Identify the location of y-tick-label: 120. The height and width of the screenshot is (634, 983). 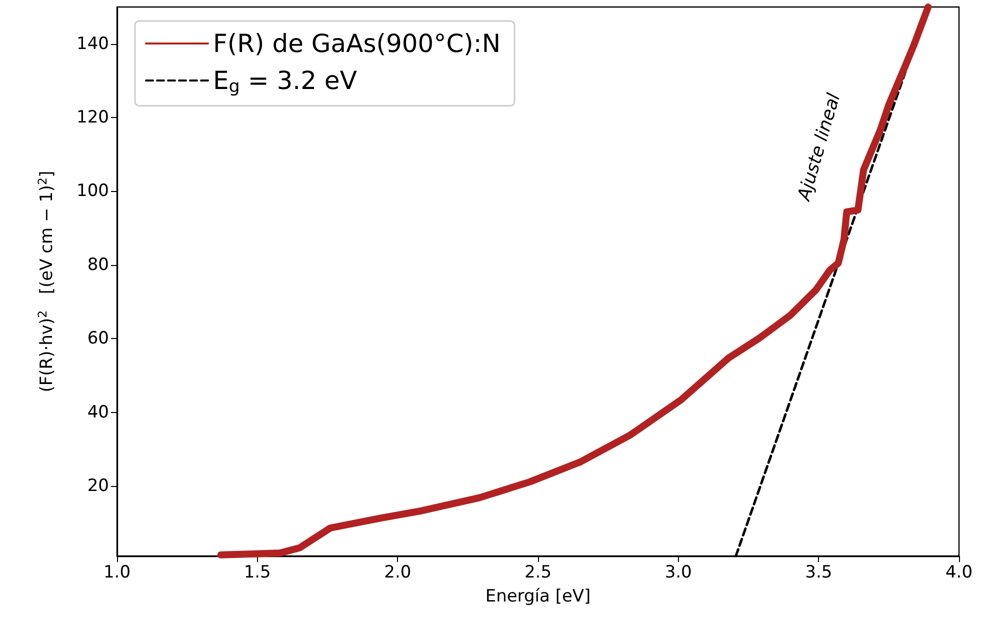
(92, 118).